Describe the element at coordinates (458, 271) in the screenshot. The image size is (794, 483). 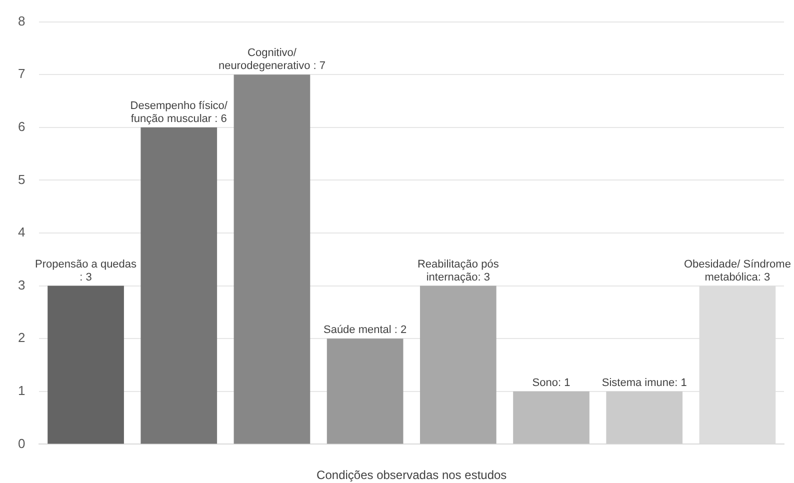
I see `data-label: Reabilitação pós internação: 3` at that location.